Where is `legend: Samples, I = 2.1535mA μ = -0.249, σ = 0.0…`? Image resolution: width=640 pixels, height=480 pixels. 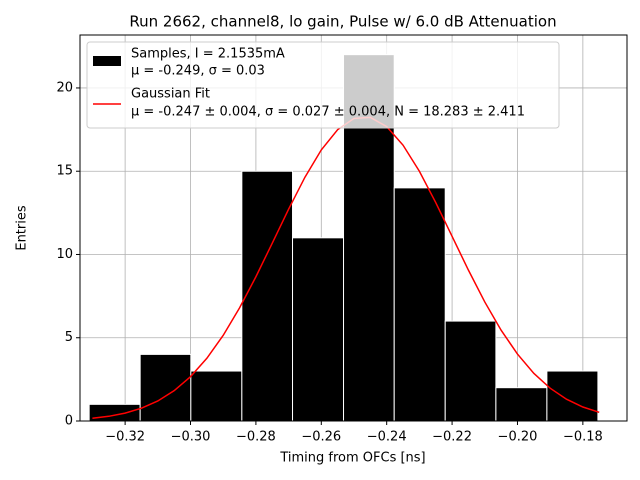
legend: Samples, I = 2.1535mA μ = -0.249, σ = 0.0… is located at coordinates (323, 85).